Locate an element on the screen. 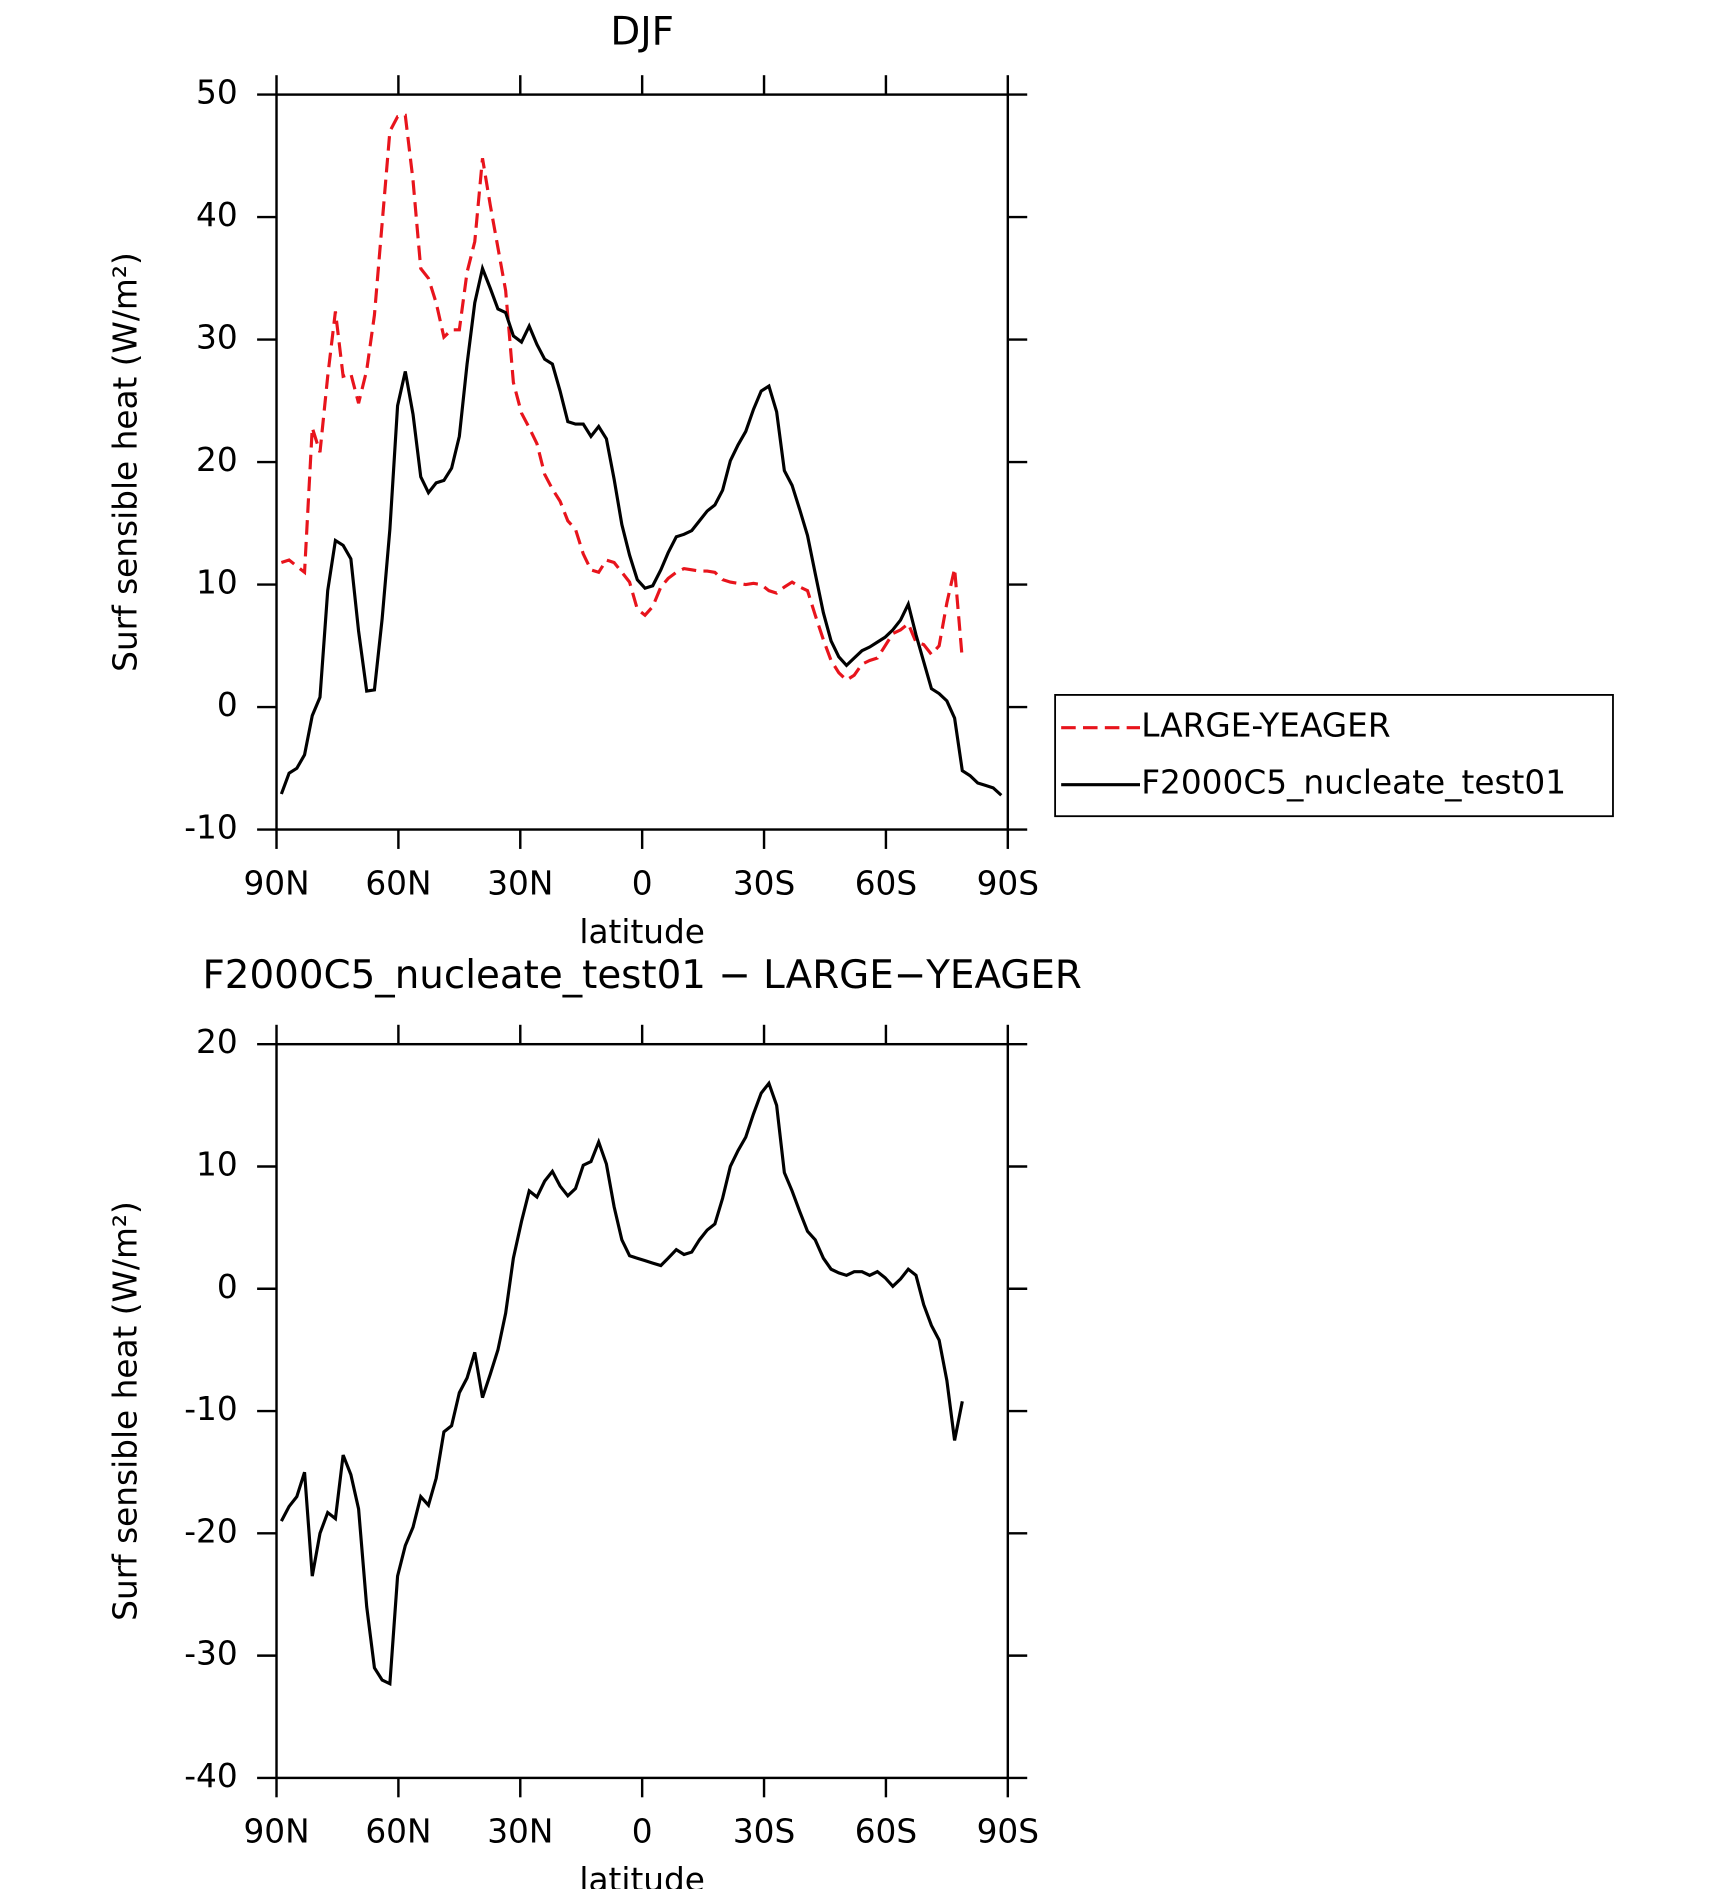  y-tick-label: -40 is located at coordinates (210, 1776).